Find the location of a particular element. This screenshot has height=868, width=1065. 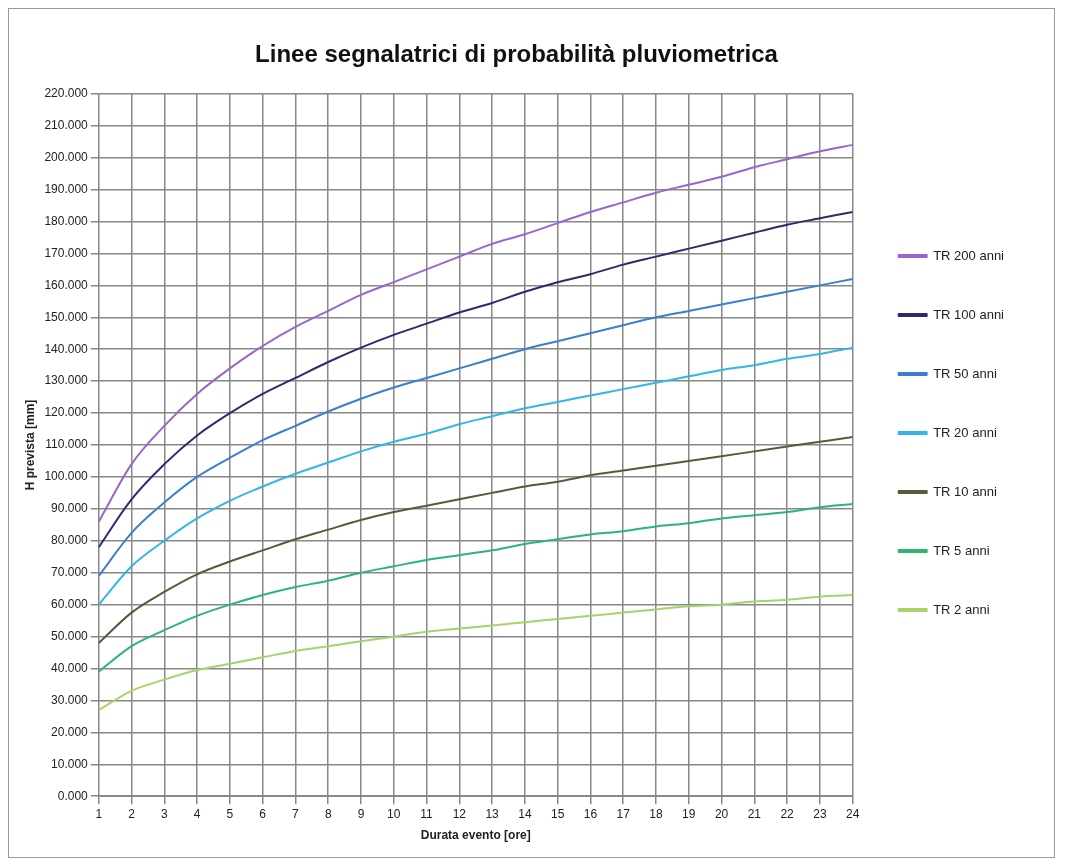

y-tick-label: 100.000 is located at coordinates (66, 476).